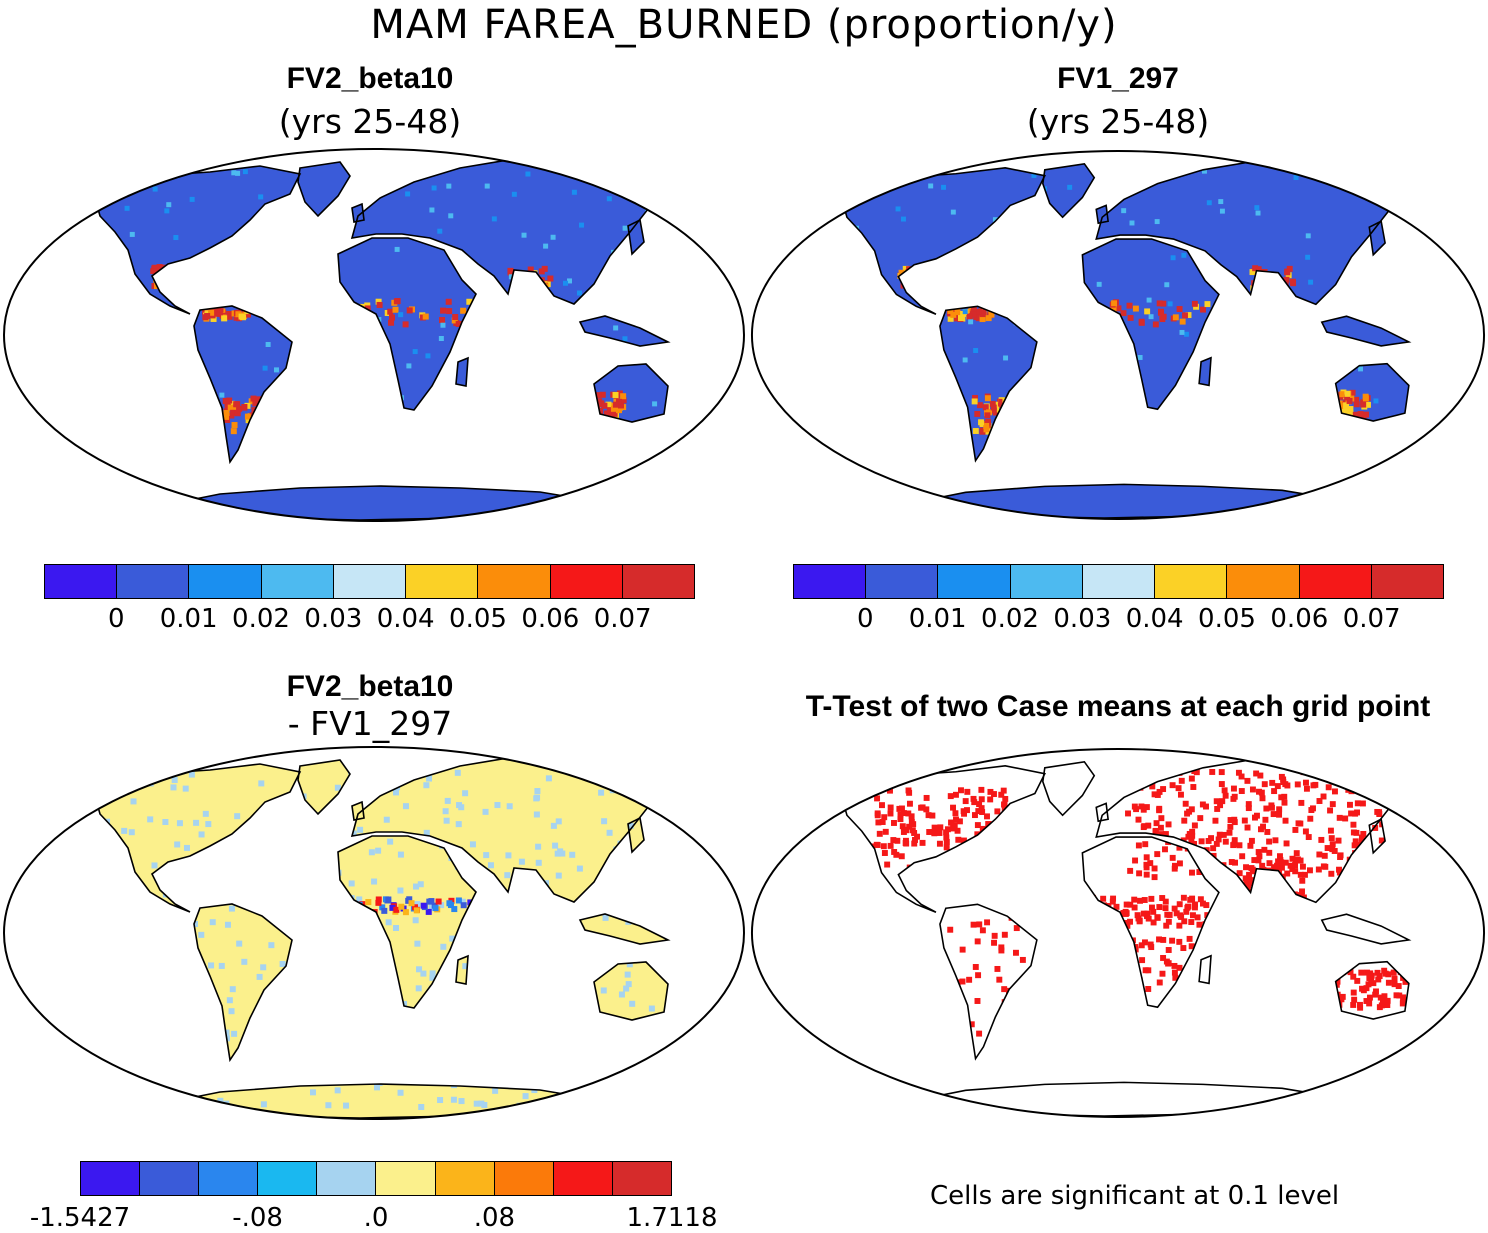 The height and width of the screenshot is (1233, 1488). What do you see at coordinates (1371, 619) in the screenshot?
I see `ticks-b-label-7: 0.07` at bounding box center [1371, 619].